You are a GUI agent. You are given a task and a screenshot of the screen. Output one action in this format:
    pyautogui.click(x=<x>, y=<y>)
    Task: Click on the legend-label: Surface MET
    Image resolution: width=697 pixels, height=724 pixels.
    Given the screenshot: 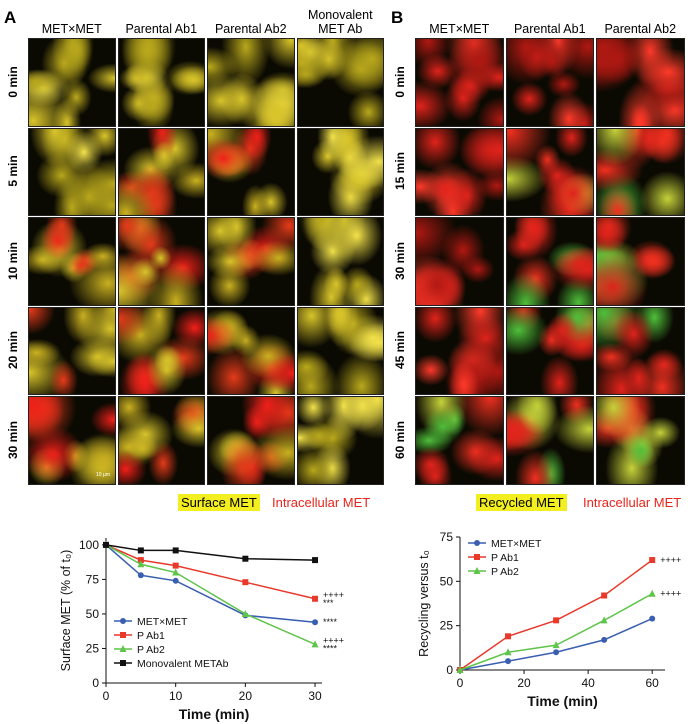 What is the action you would take?
    pyautogui.click(x=219, y=502)
    